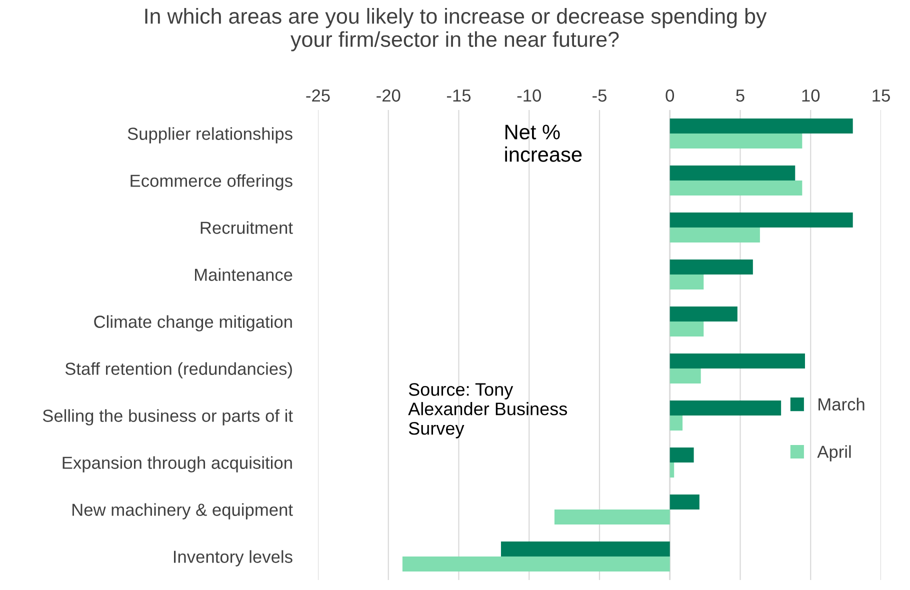 The image size is (910, 590). I want to click on x-tick-label: 15, so click(881, 96).